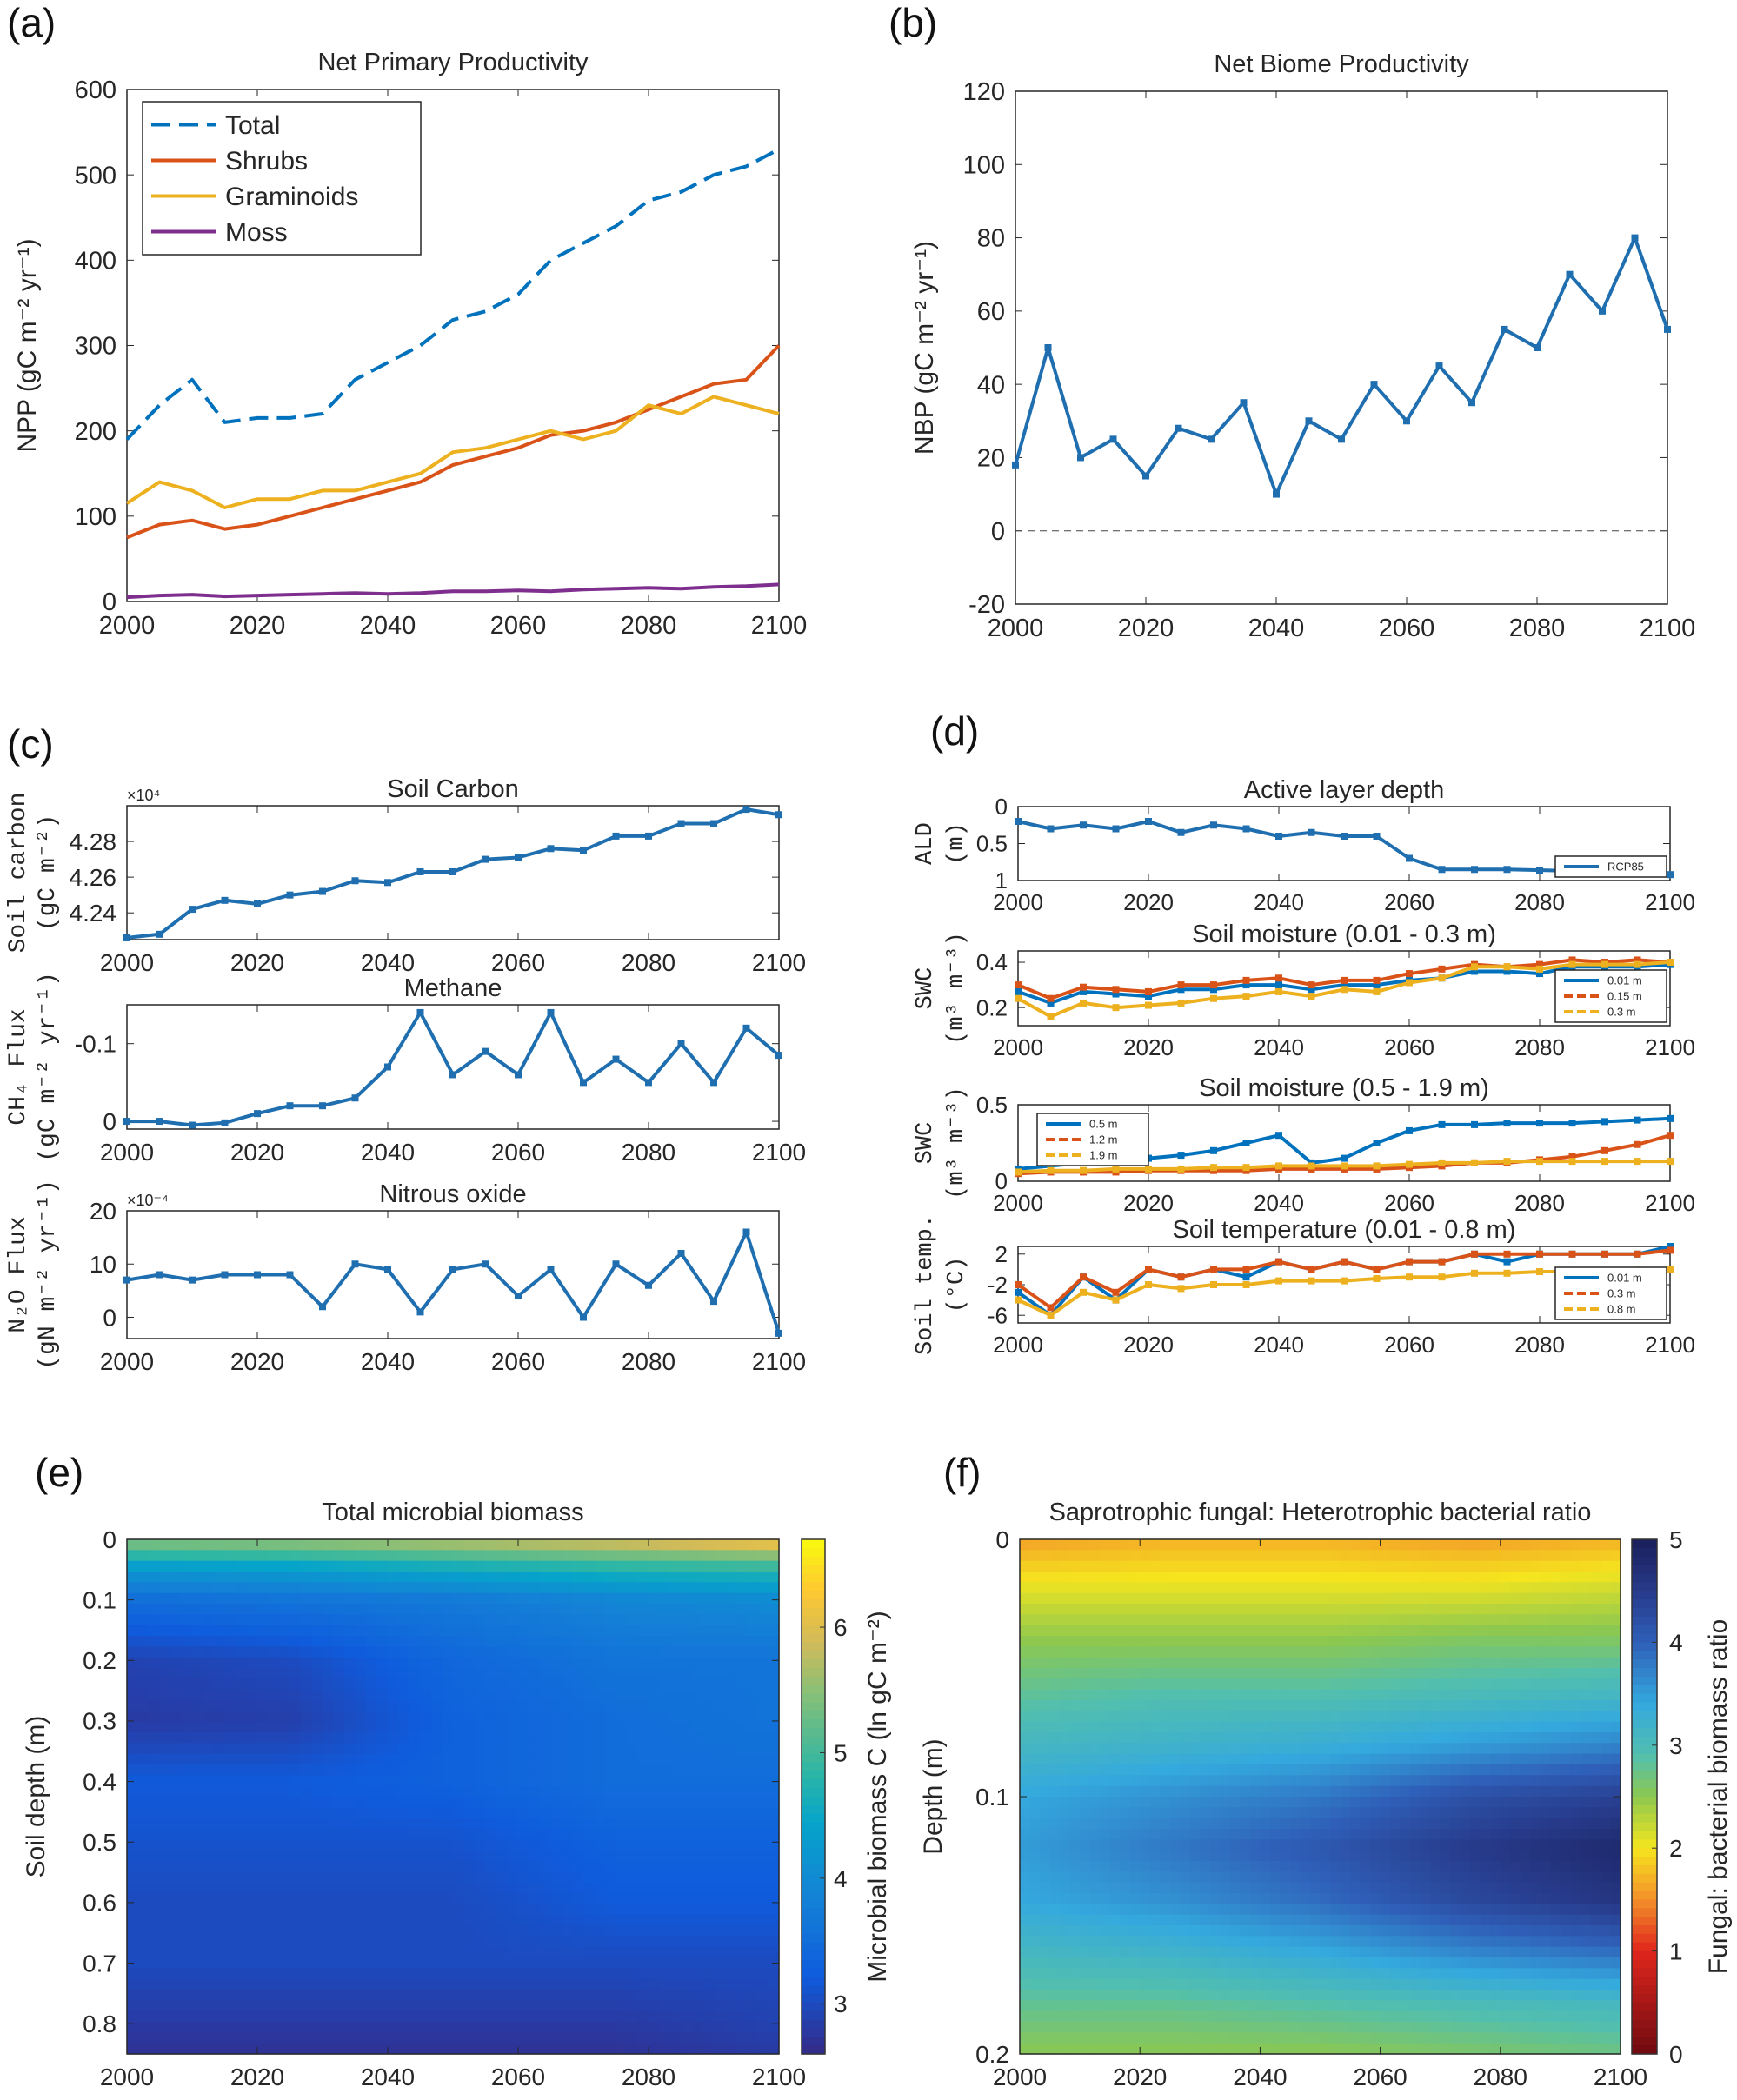 The width and height of the screenshot is (1737, 2100). I want to click on y-tick-label: 0.2, so click(99, 1660).